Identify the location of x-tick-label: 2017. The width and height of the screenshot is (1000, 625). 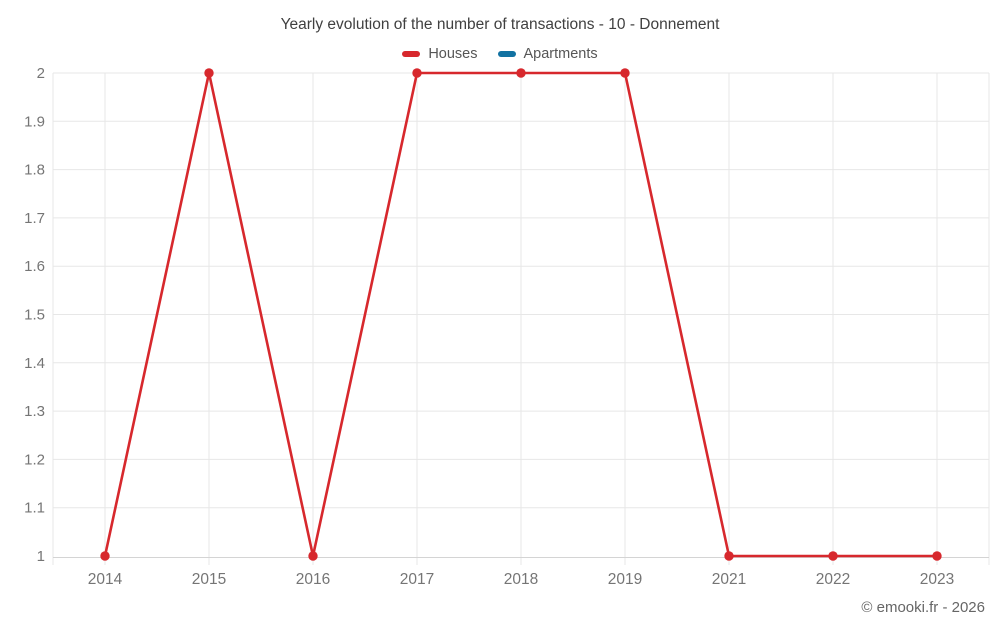
(417, 579).